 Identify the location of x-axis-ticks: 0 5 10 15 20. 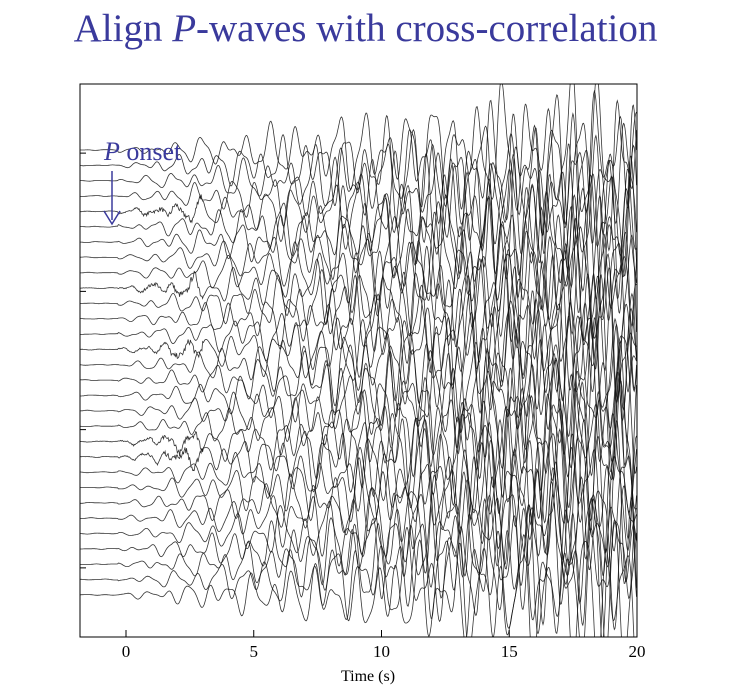
(384, 645).